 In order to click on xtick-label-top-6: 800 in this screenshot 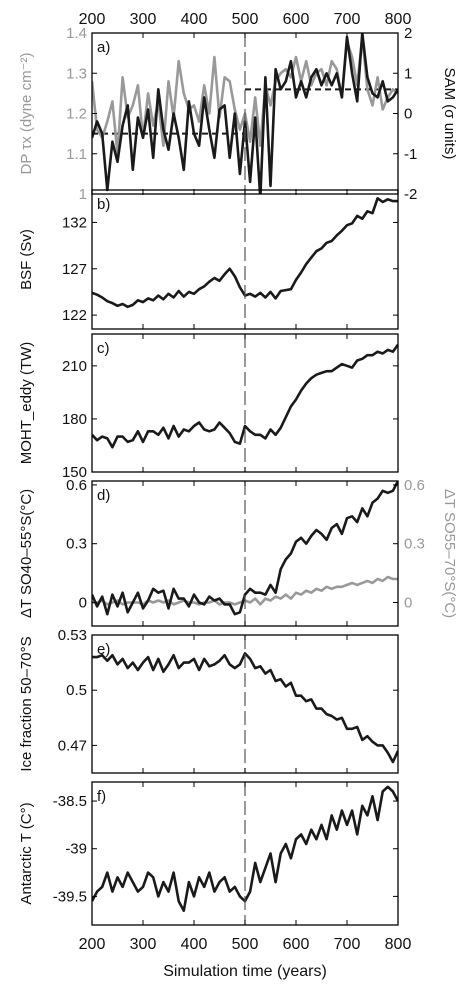, I will do `click(398, 19)`.